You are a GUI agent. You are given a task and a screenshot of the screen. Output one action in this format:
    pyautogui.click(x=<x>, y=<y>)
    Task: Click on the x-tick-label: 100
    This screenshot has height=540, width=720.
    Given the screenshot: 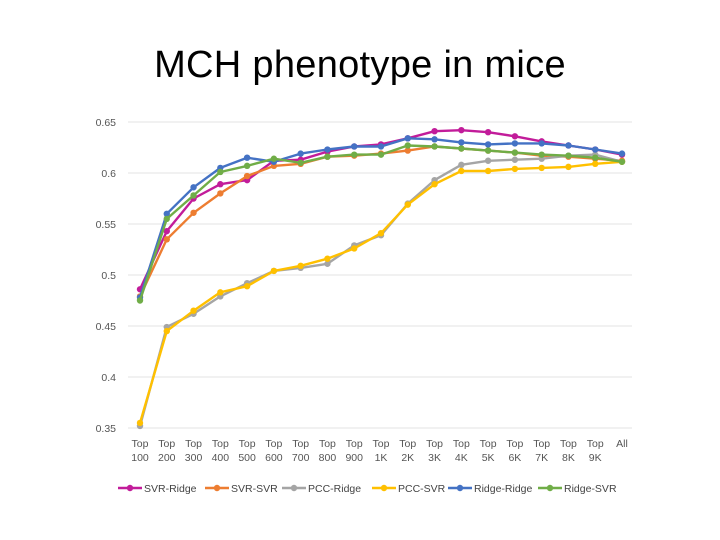 What is the action you would take?
    pyautogui.click(x=140, y=458)
    